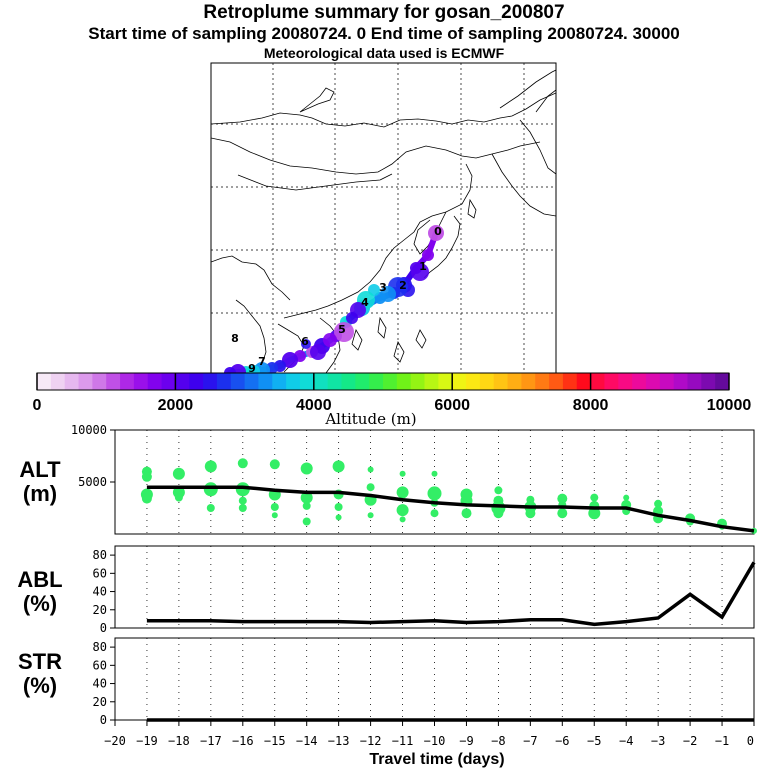 This screenshot has height=768, width=768. What do you see at coordinates (262, 361) in the screenshot?
I see `day-label: 7` at bounding box center [262, 361].